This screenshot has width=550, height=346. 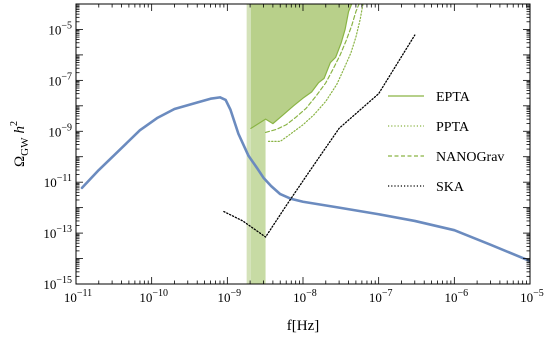 I want to click on y-tick-label: 10⁻¹⁵, so click(x=57, y=283).